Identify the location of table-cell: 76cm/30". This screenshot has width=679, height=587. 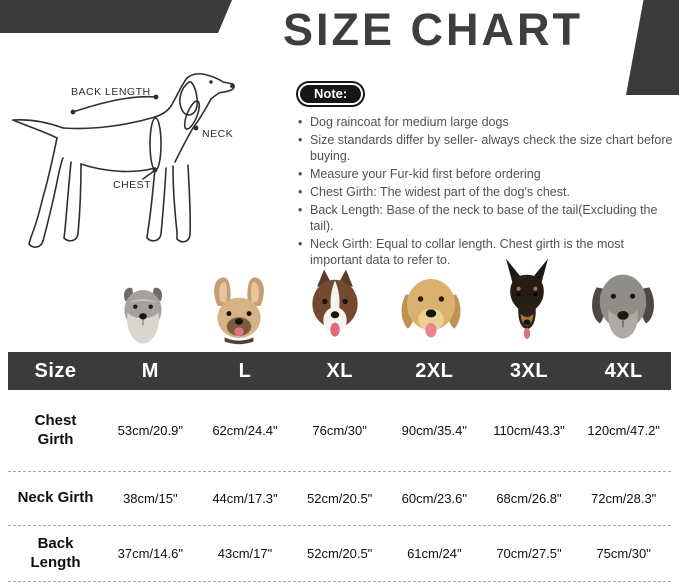
(339, 430).